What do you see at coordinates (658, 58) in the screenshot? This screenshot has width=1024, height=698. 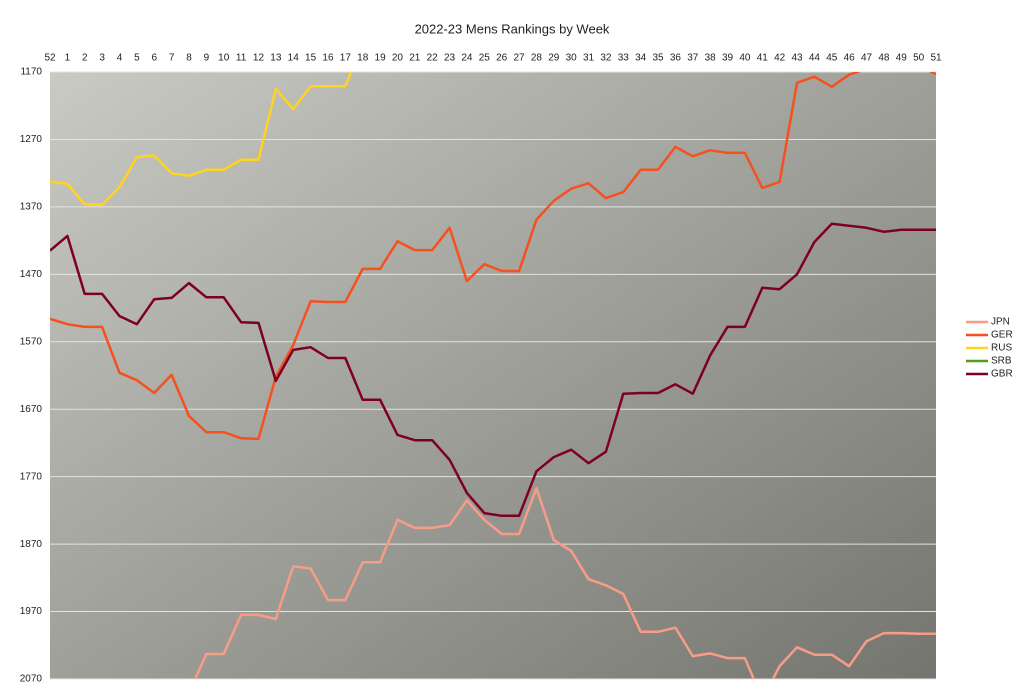 I see `x-tick-label: 35` at bounding box center [658, 58].